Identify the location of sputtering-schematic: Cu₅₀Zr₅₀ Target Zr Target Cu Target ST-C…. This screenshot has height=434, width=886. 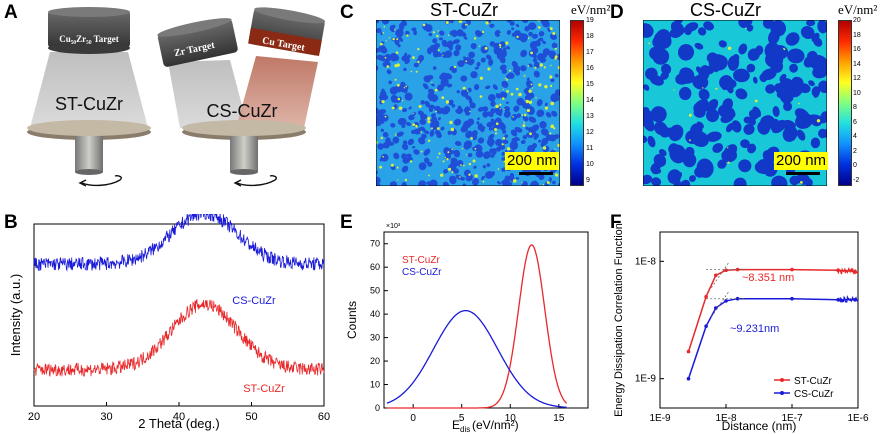
(176, 97).